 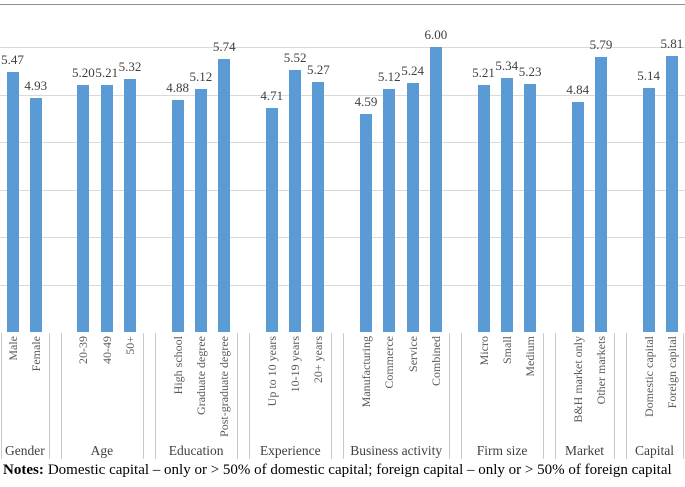 I want to click on category-label: Post-graduate degree, so click(x=224, y=386).